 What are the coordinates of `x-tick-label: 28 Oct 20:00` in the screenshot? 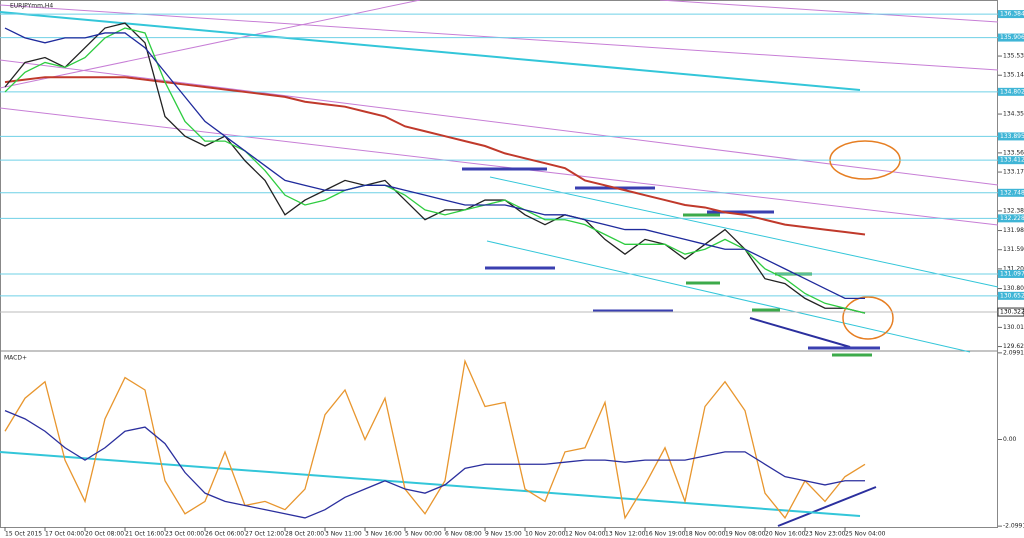 It's located at (304, 534).